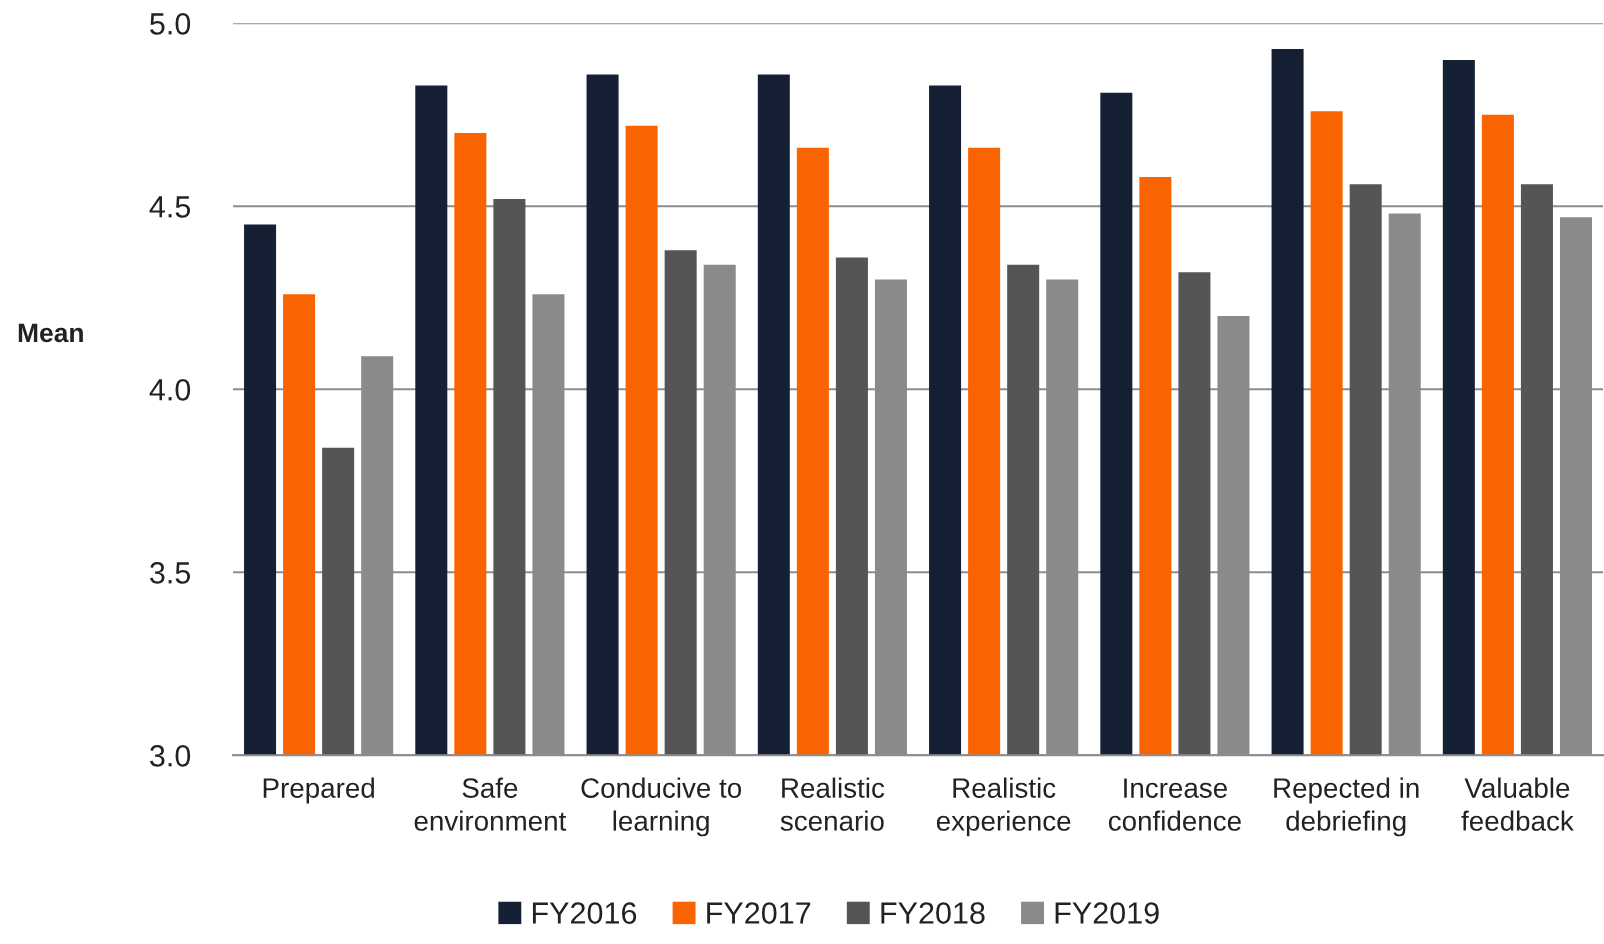  I want to click on y-tick-label: 5.0, so click(170, 24).